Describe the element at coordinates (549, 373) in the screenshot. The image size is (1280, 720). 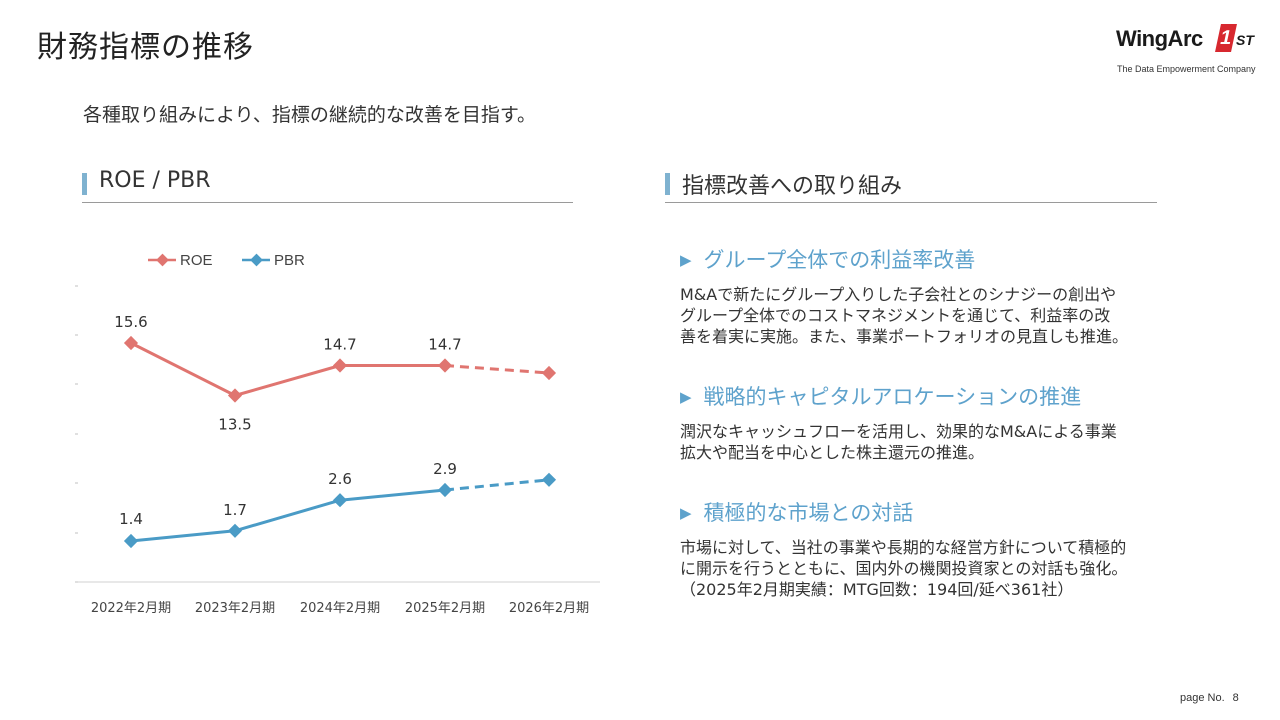
I see `forecast-point-roe` at that location.